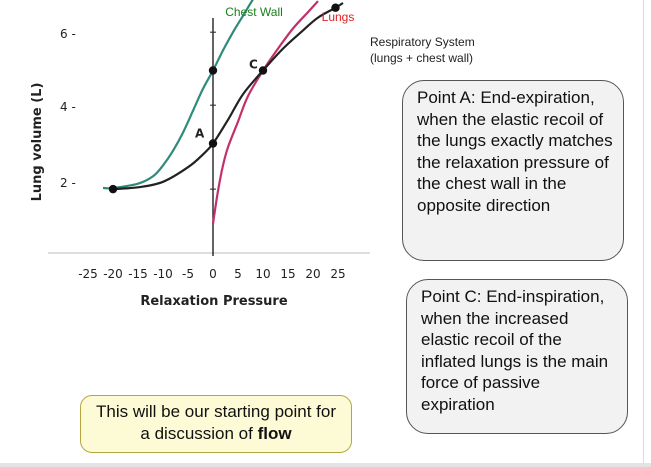  I want to click on x-axis-title: Relaxation Pressure, so click(213, 301).